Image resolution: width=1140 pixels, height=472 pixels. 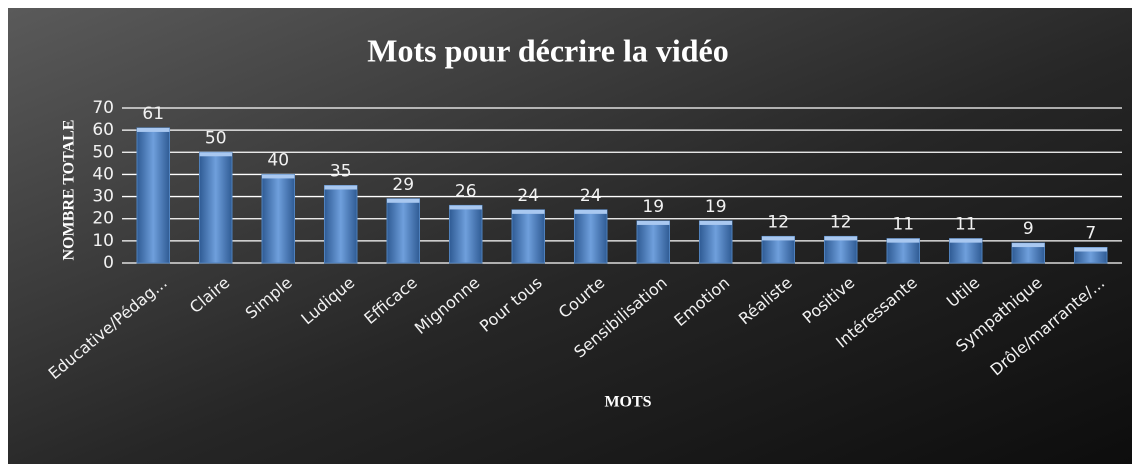 I want to click on y-tick-label: 70, so click(x=103, y=108).